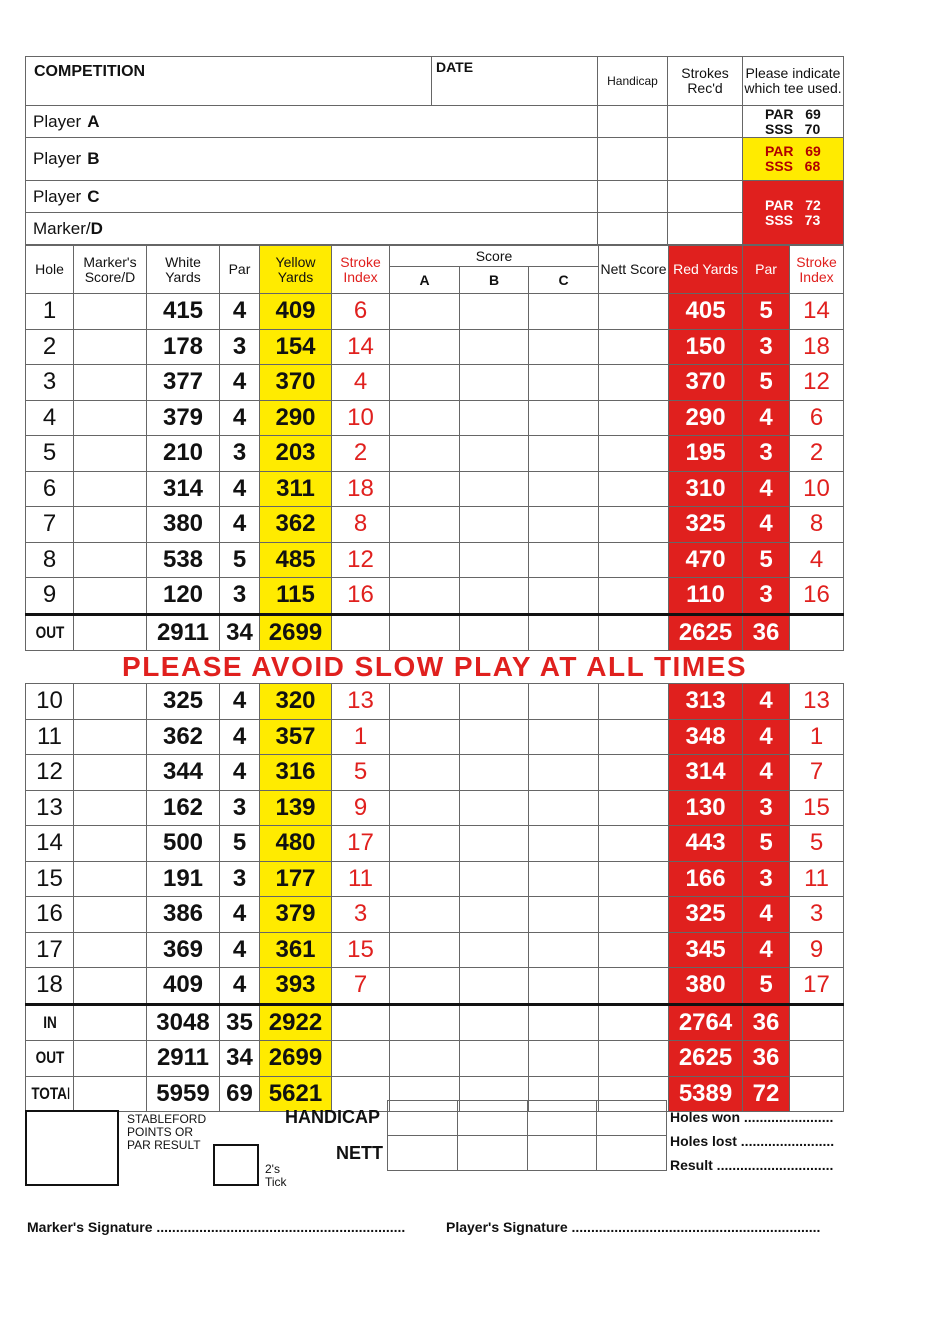  I want to click on handicap-b-cell, so click(492, 1118).